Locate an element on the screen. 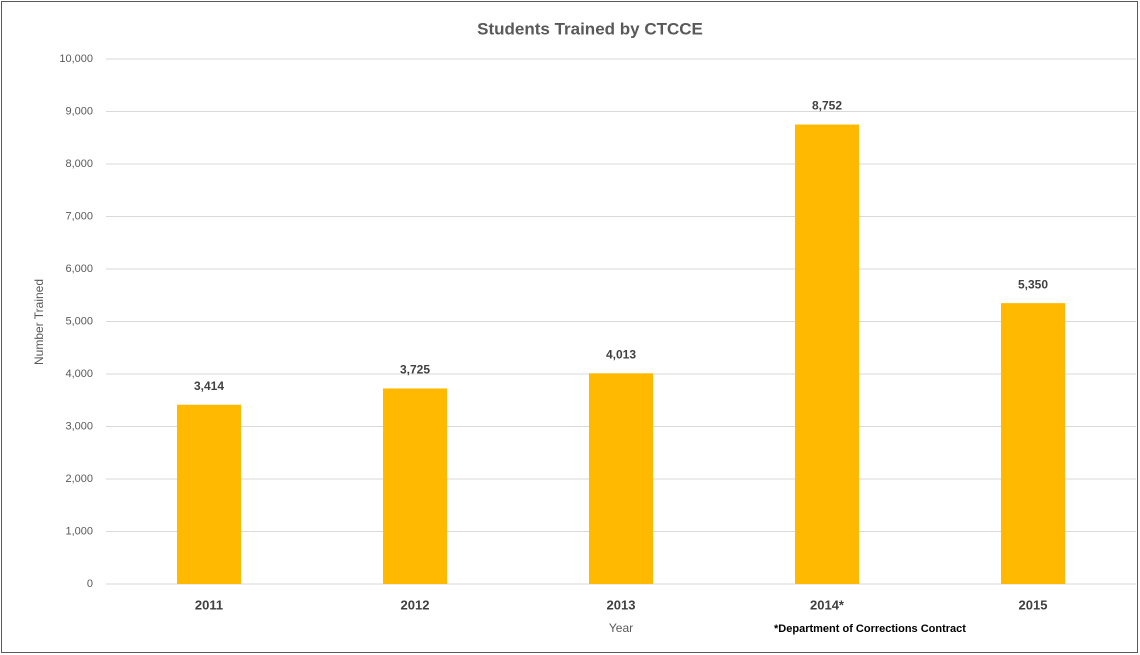  x-axis-label: Year is located at coordinates (621, 628).